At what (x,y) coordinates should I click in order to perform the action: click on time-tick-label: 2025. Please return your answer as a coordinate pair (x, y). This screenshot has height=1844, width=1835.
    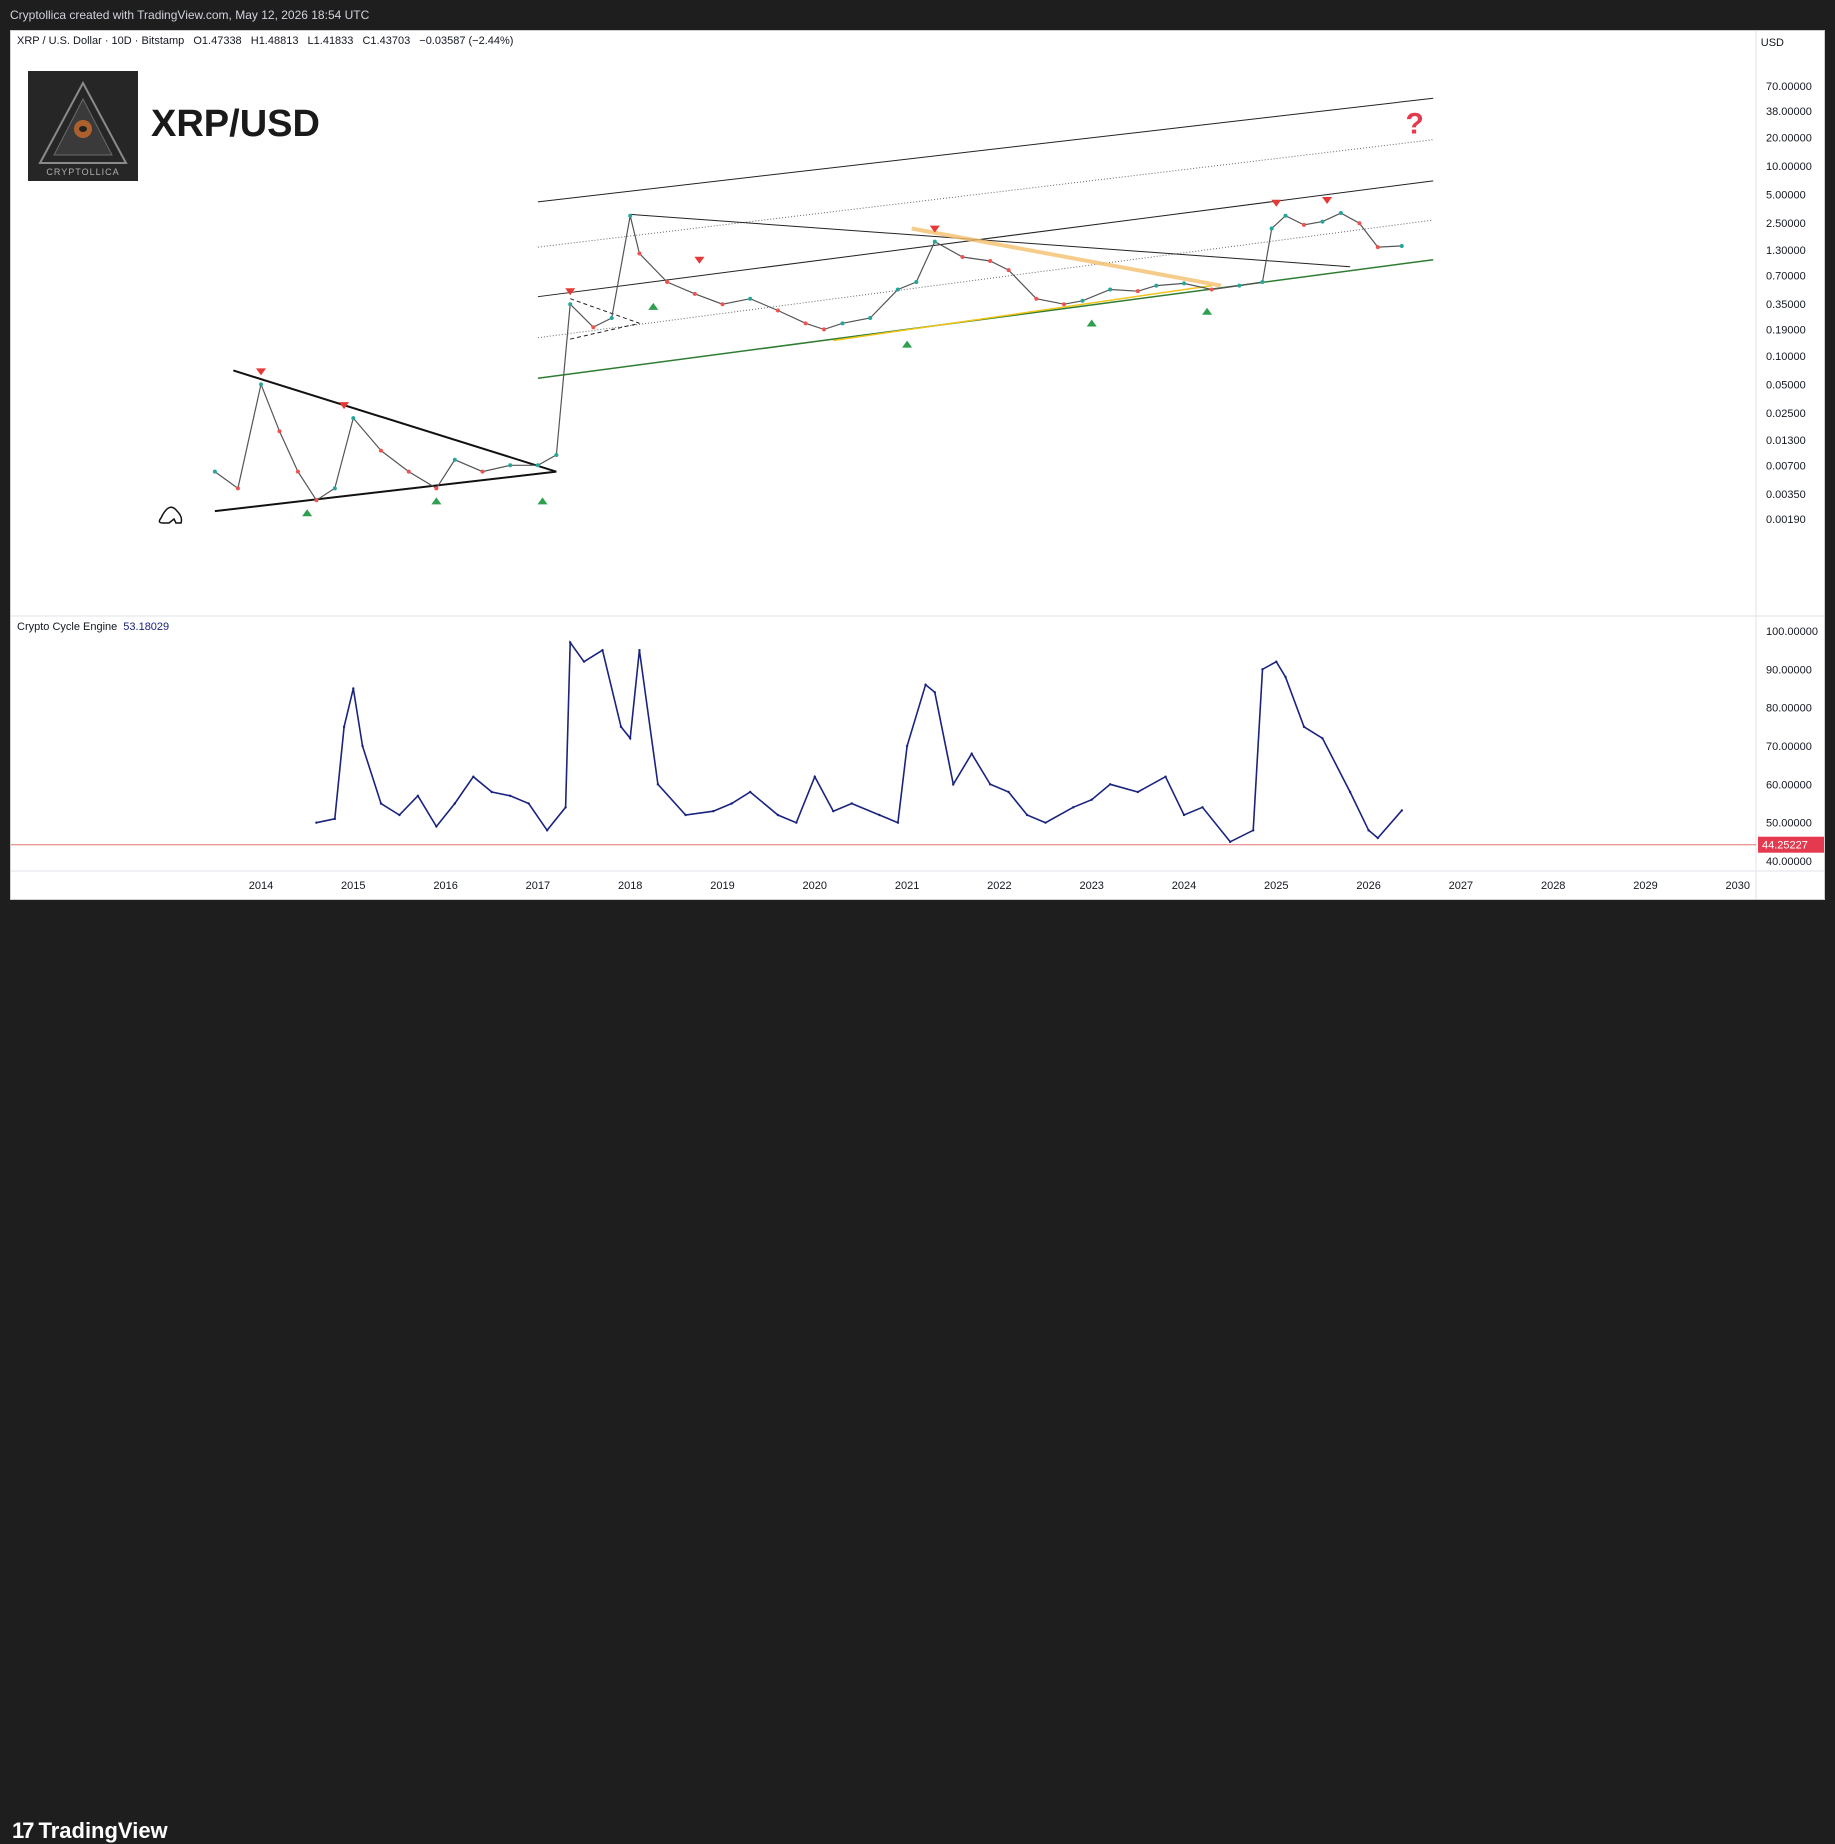
    Looking at the image, I should click on (1276, 886).